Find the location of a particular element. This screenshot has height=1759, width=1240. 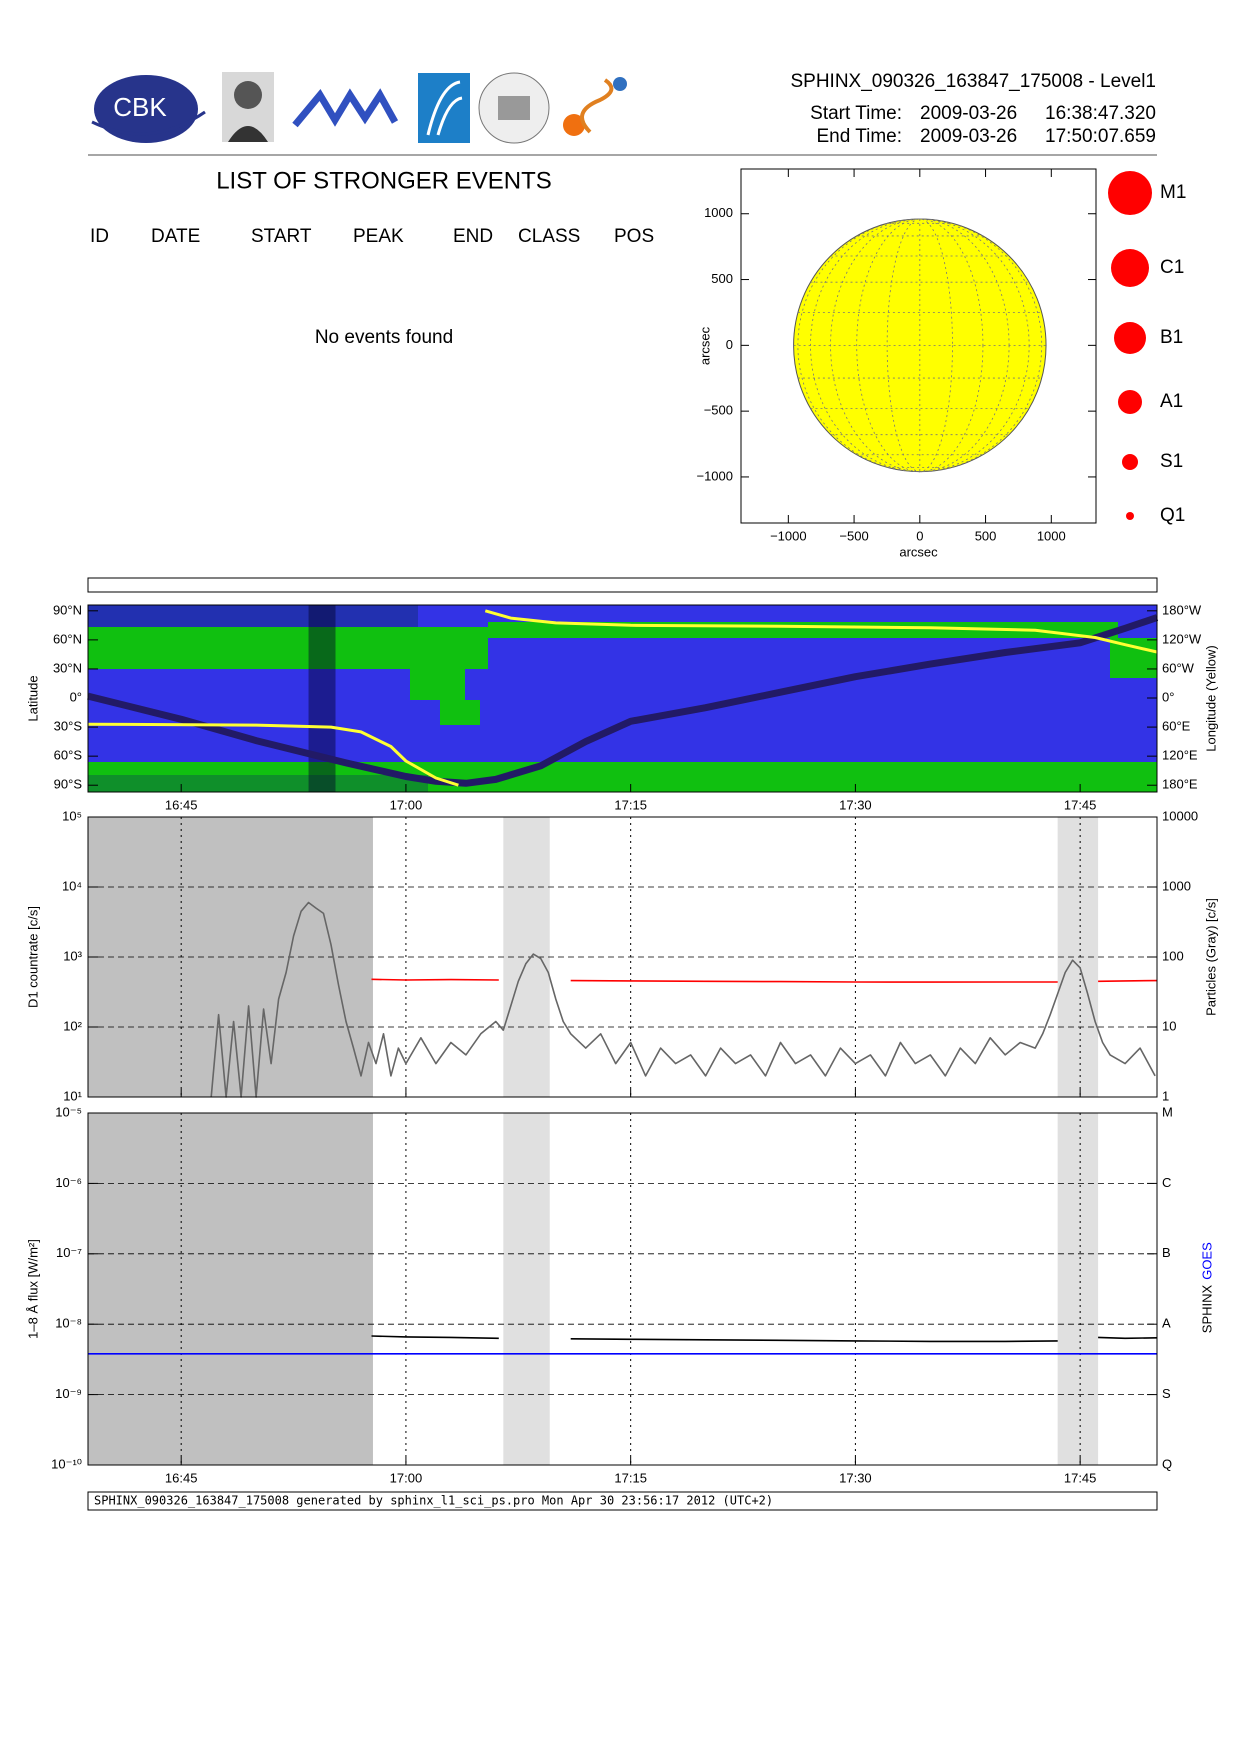

logo-blue-shape is located at coordinates (444, 108).